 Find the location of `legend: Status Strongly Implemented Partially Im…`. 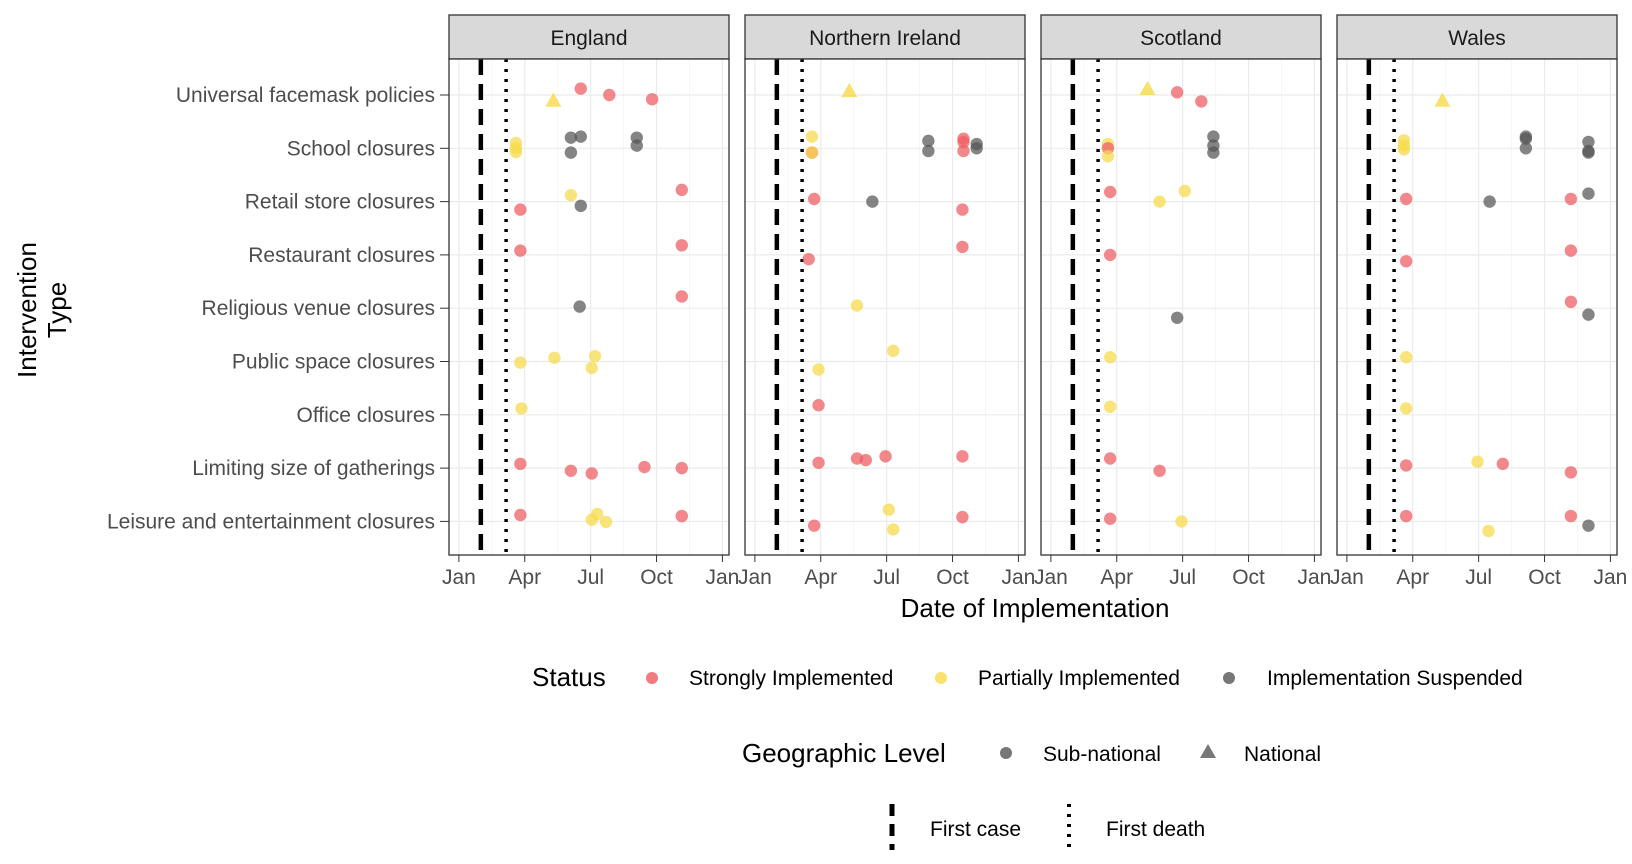

legend: Status Strongly Implemented Partially Im… is located at coordinates (1027, 756).